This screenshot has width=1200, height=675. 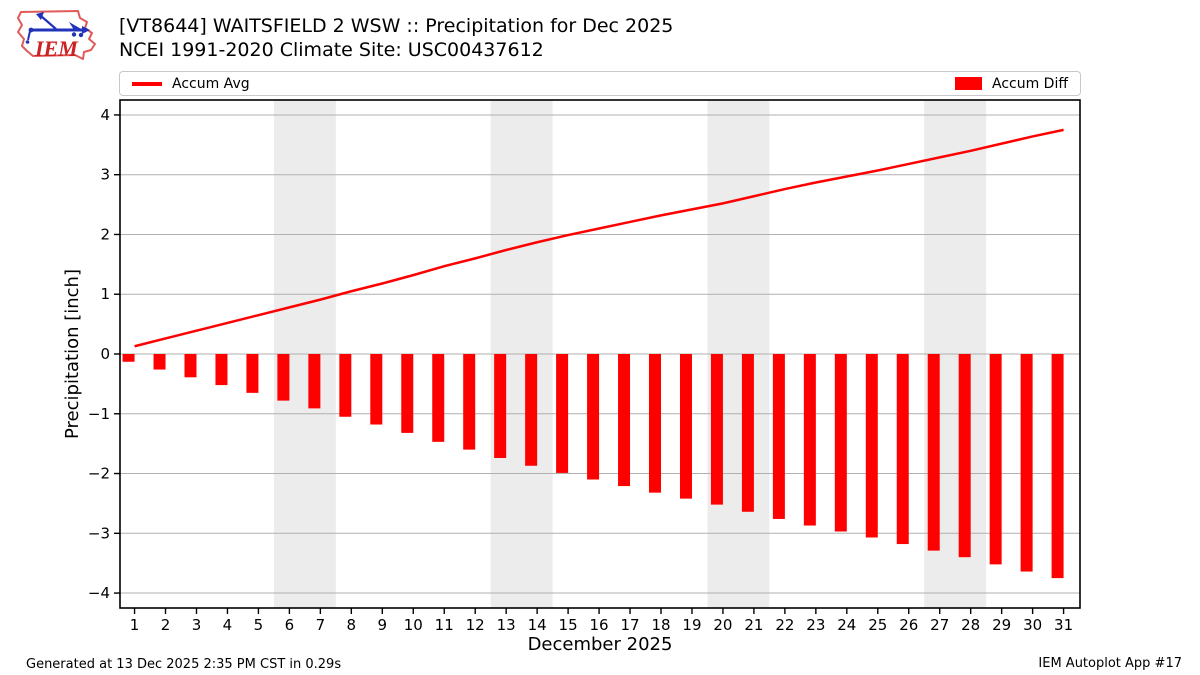 What do you see at coordinates (57, 28) in the screenshot?
I see `weather-vane-icon` at bounding box center [57, 28].